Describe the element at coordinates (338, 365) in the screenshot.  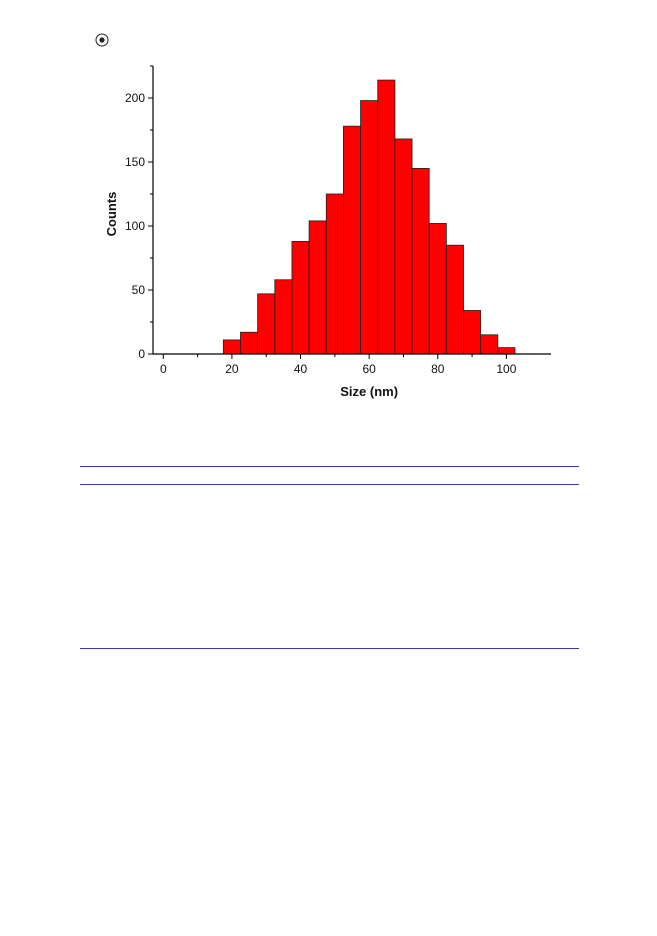
I see `x-ticks-group: 0 20 40 60 80 100` at that location.